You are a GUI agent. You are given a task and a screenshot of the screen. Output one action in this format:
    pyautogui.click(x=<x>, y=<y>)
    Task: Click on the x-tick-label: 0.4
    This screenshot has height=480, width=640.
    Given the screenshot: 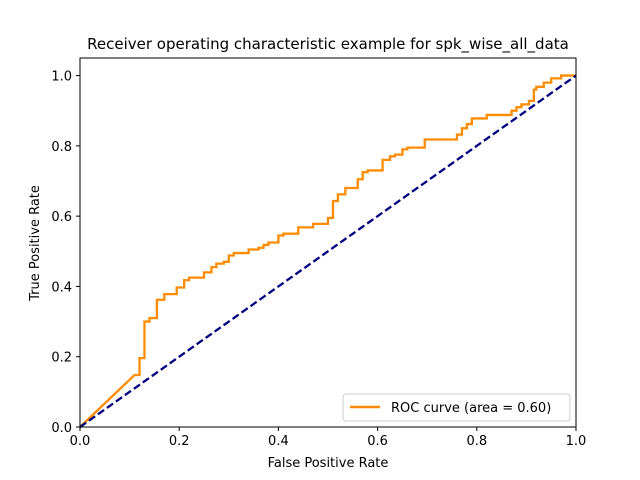 What is the action you would take?
    pyautogui.click(x=278, y=441)
    